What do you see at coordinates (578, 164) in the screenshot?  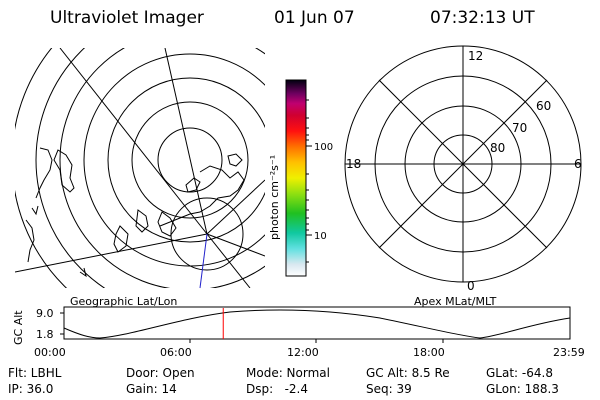 I see `mlt-label-6: 6` at bounding box center [578, 164].